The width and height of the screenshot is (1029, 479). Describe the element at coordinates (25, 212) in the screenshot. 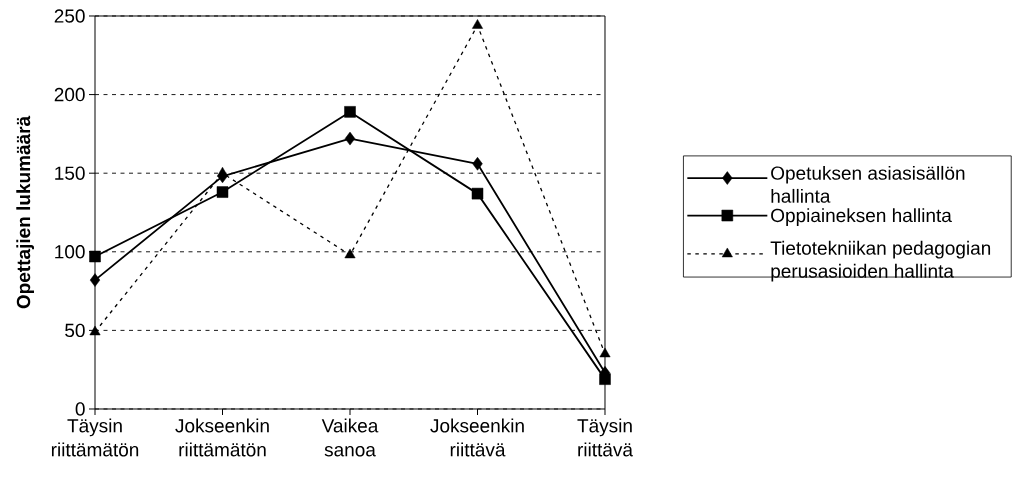

I see `y-axis-title: Opettajien lukumäärä` at that location.